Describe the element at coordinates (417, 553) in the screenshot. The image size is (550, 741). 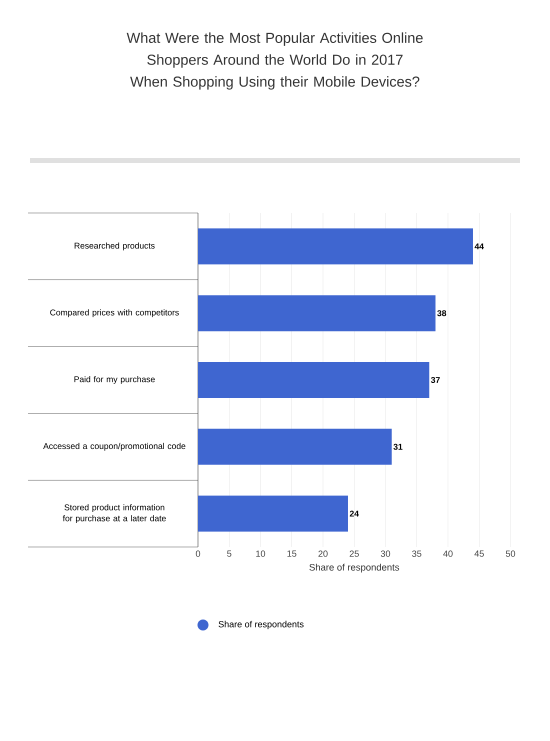
I see `x-tick-label: 35` at that location.